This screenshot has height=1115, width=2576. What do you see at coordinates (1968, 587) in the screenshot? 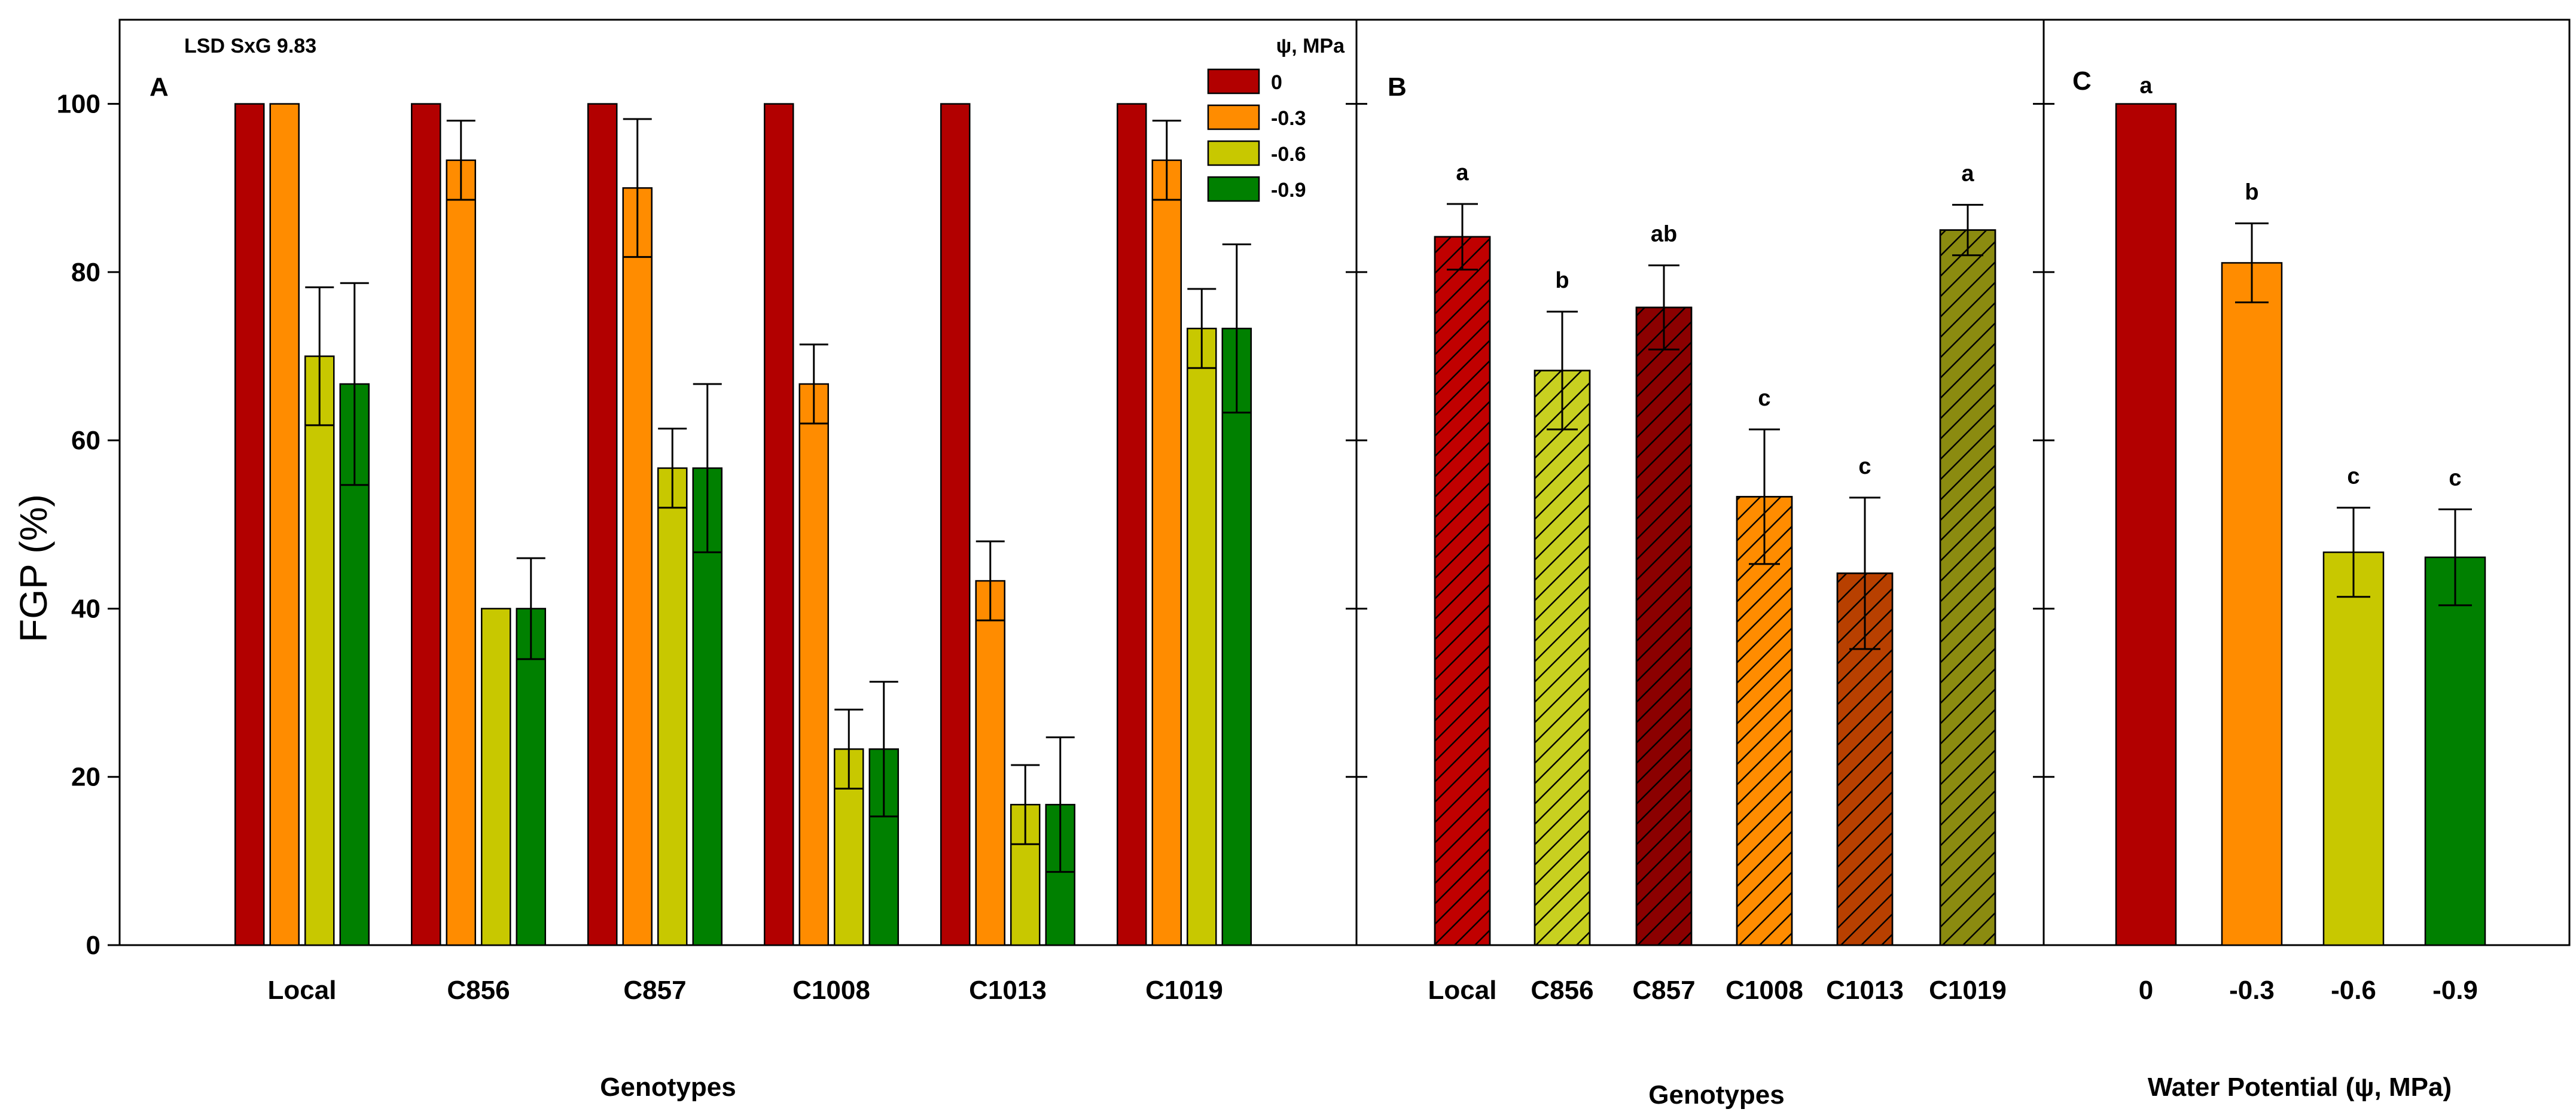
I see `bar-hatch-c1019` at bounding box center [1968, 587].